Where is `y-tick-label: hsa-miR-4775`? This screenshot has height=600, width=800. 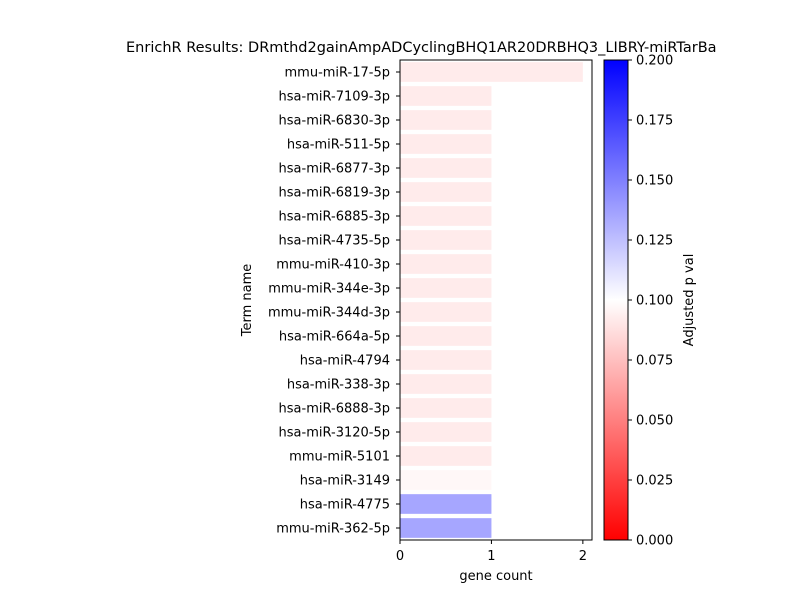 y-tick-label: hsa-miR-4775 is located at coordinates (345, 505).